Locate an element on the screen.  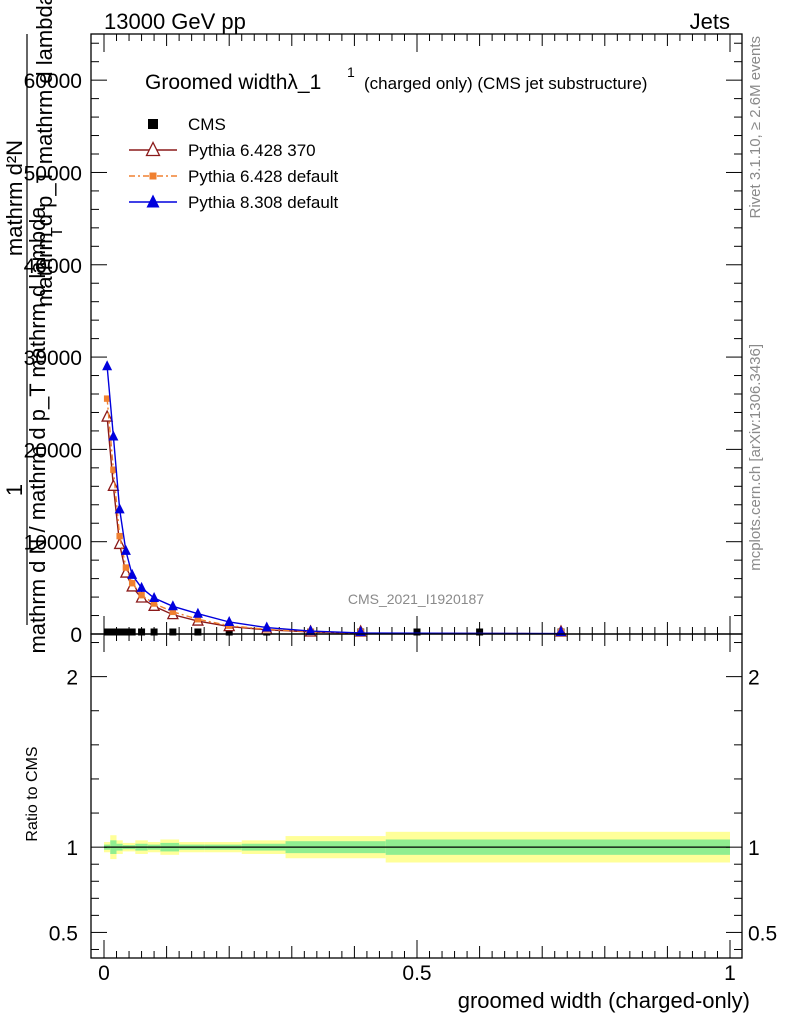
main-ytick-label: 40000 is located at coordinates (53, 266).